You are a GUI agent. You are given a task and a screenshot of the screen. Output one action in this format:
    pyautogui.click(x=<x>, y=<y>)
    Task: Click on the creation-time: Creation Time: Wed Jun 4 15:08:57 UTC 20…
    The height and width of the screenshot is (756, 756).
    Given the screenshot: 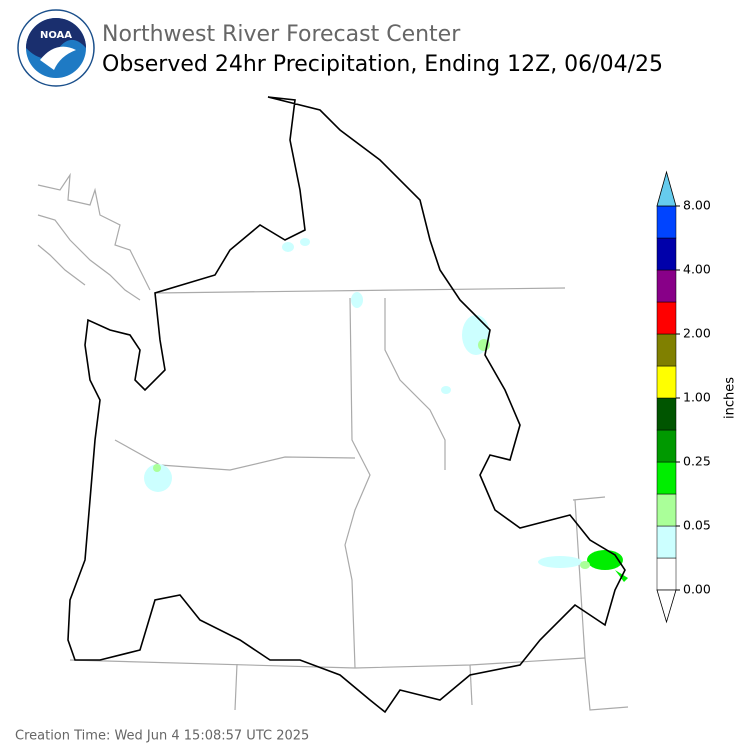 What is the action you would take?
    pyautogui.click(x=162, y=736)
    